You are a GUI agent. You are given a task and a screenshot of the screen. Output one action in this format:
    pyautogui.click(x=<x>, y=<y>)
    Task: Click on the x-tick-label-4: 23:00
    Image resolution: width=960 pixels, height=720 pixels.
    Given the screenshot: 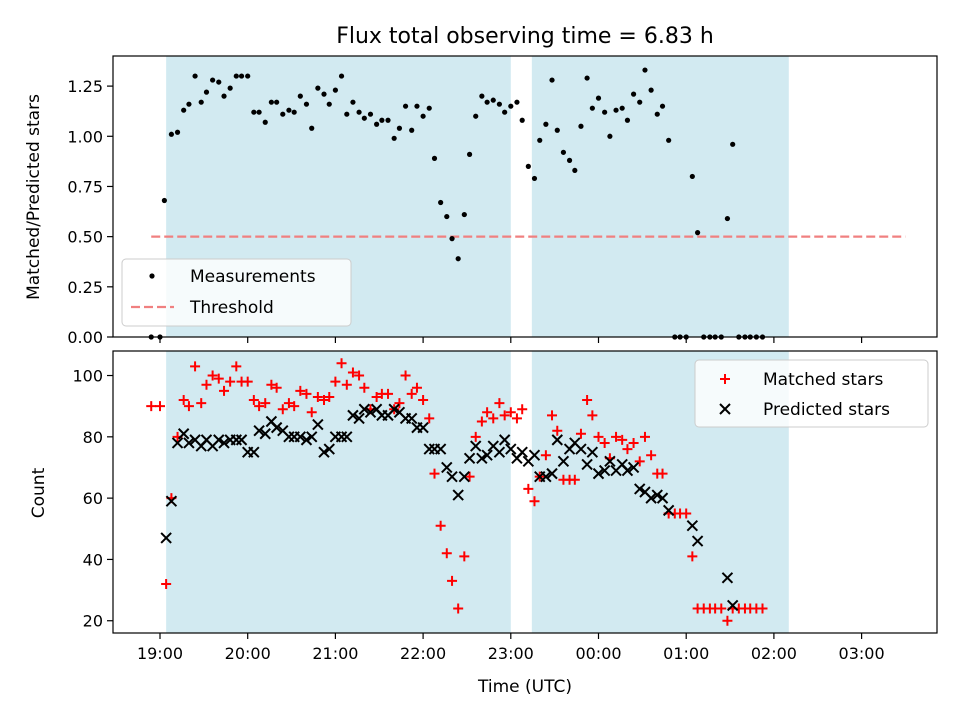 What is the action you would take?
    pyautogui.click(x=511, y=653)
    